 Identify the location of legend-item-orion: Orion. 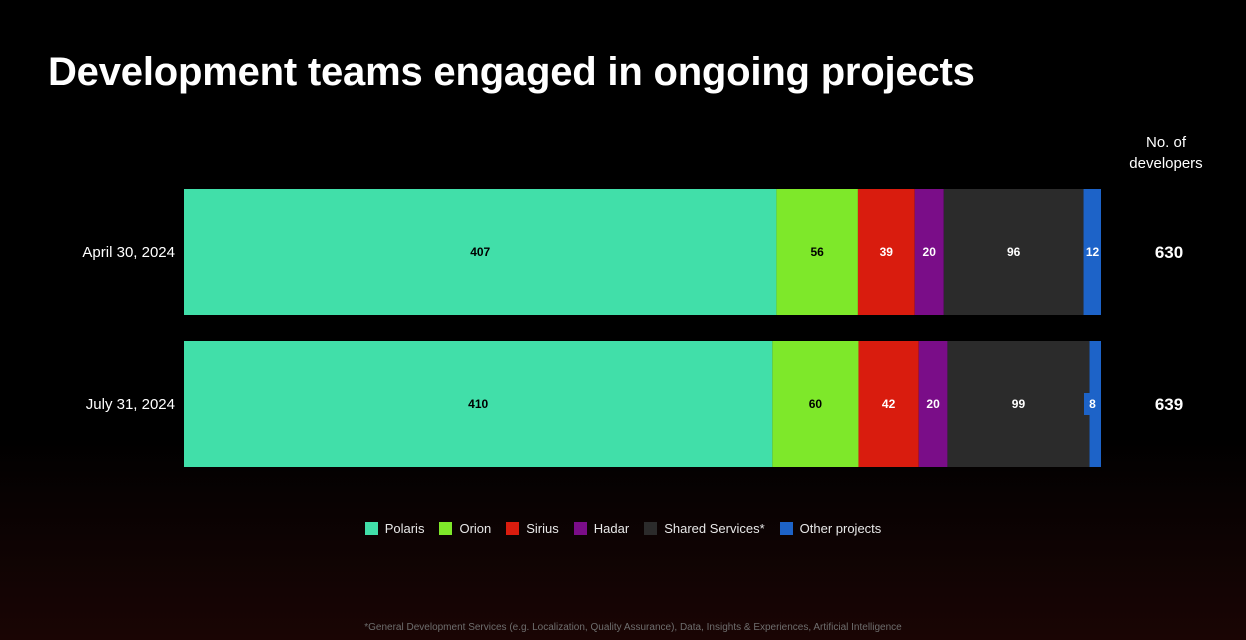
(465, 528).